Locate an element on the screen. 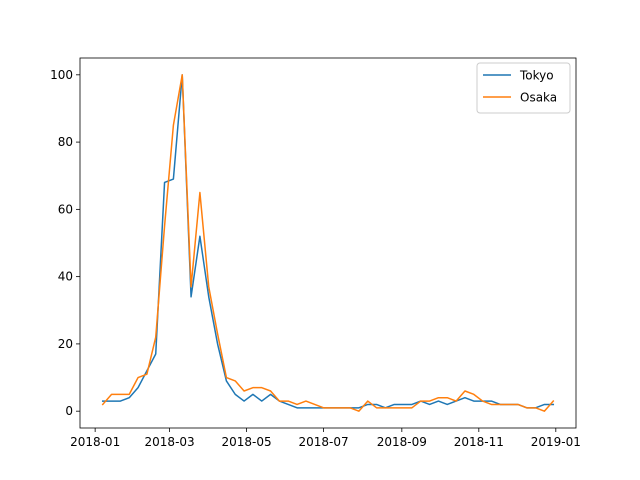 The width and height of the screenshot is (640, 480). y-tick-label: 40 is located at coordinates (65, 277).